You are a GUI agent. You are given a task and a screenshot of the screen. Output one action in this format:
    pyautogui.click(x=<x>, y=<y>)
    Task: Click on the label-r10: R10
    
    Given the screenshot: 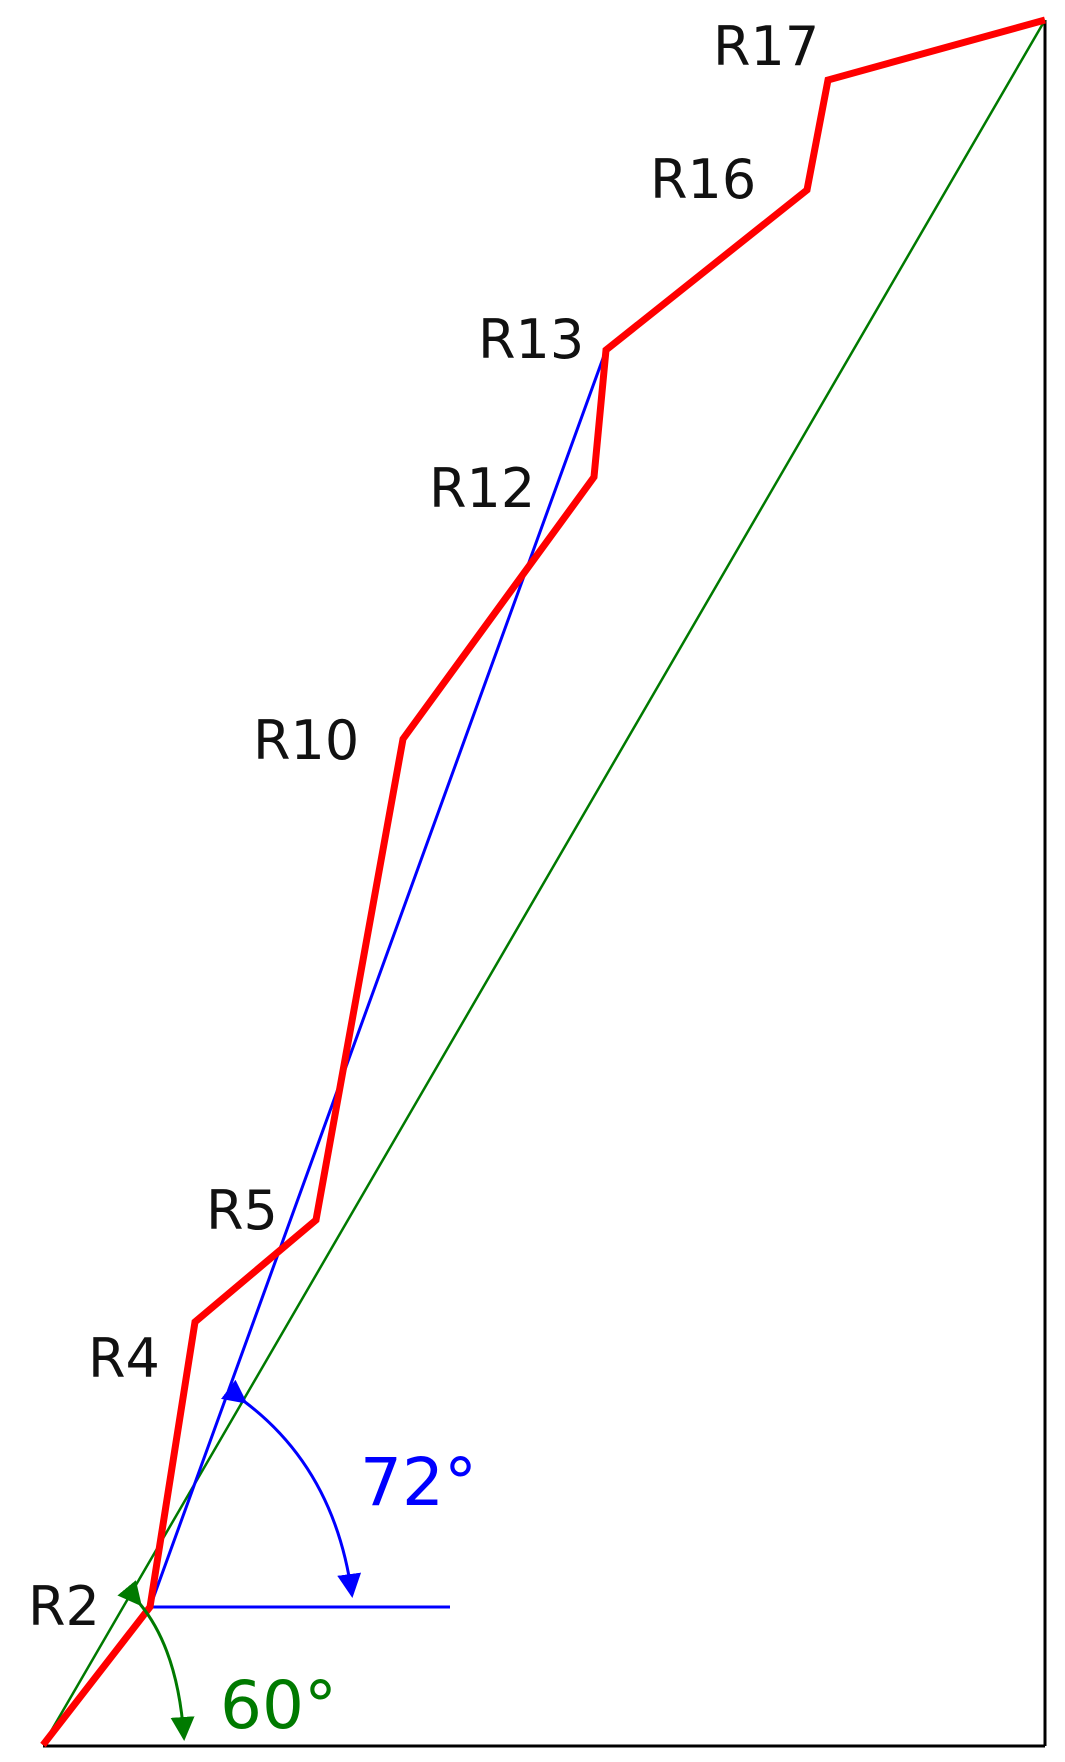 What is the action you would take?
    pyautogui.click(x=306, y=740)
    